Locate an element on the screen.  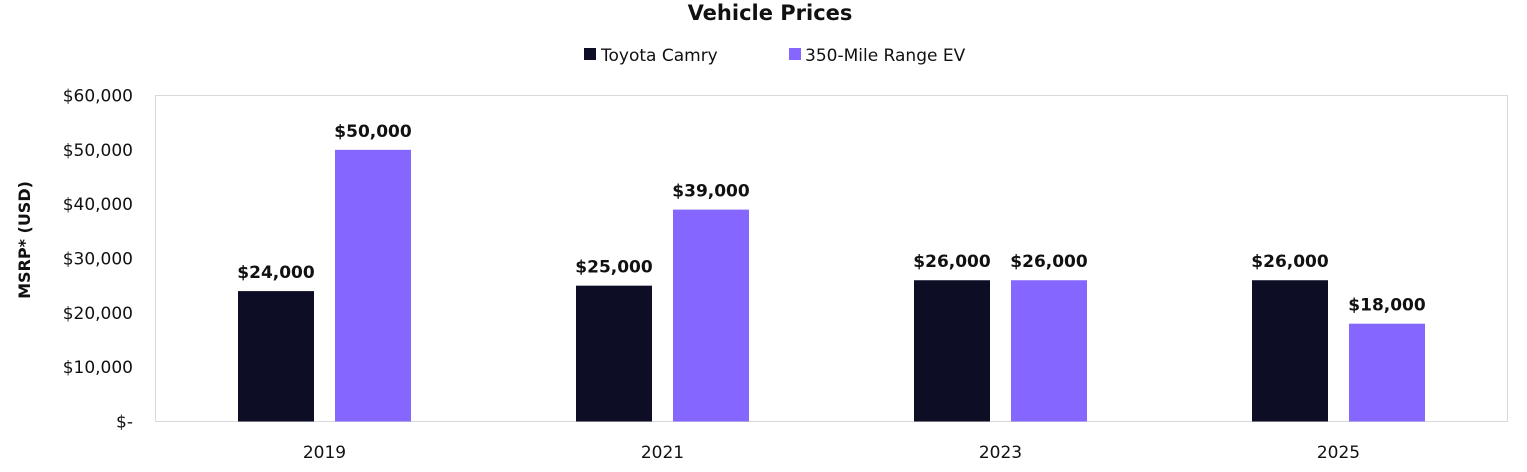
data-label: $24,000 is located at coordinates (276, 273).